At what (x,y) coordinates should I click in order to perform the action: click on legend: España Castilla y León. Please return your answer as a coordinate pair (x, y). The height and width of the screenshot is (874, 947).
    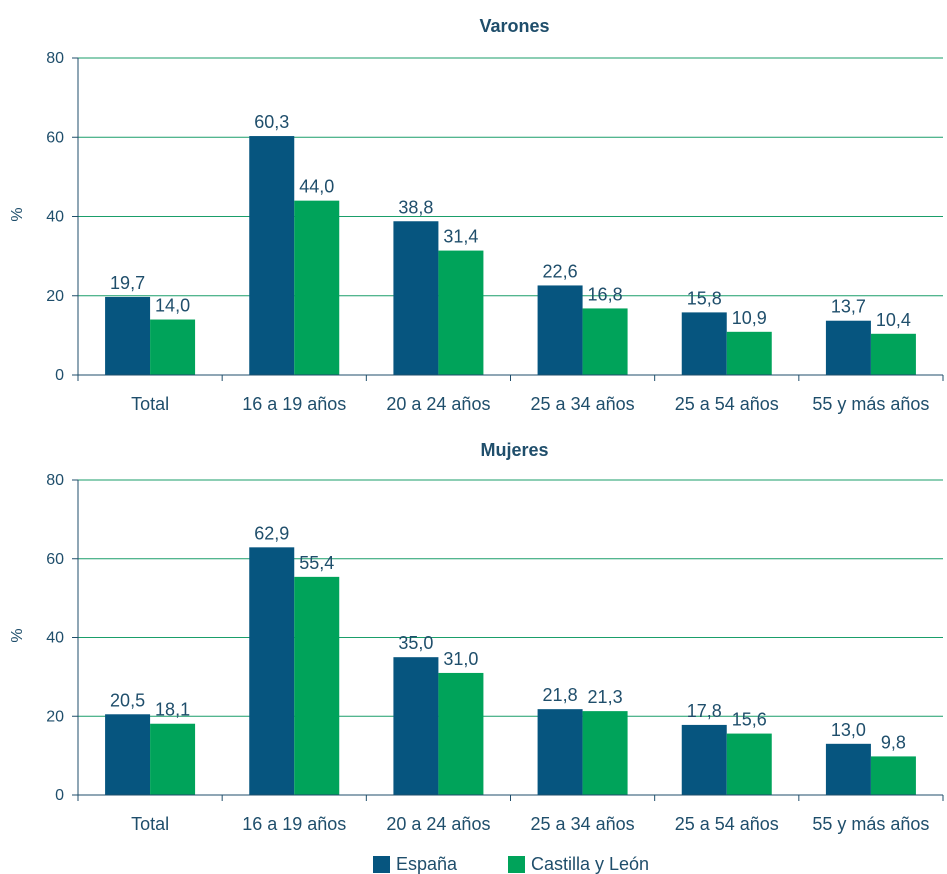
    Looking at the image, I should click on (511, 864).